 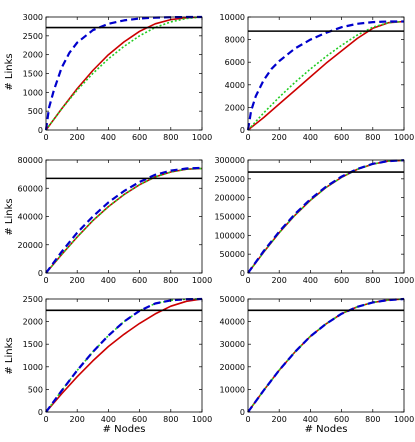 I want to click on y-tick-label: 60000, so click(x=30, y=188).